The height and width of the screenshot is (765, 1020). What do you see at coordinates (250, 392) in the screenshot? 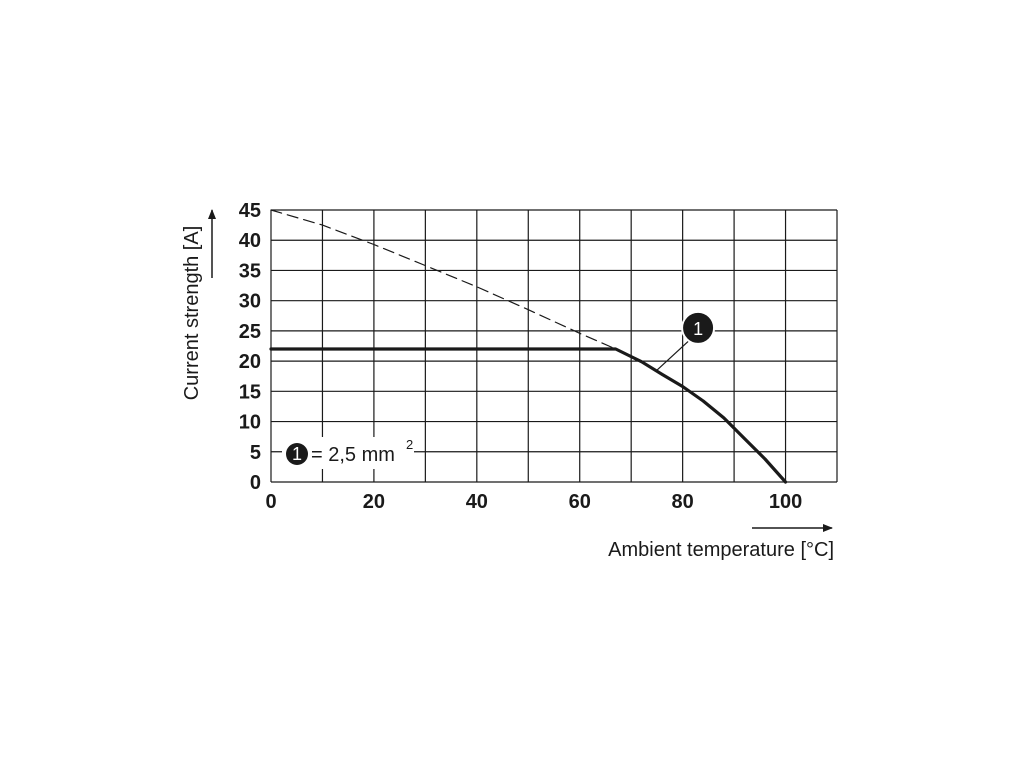
I see `y-tick-label: 15` at bounding box center [250, 392].